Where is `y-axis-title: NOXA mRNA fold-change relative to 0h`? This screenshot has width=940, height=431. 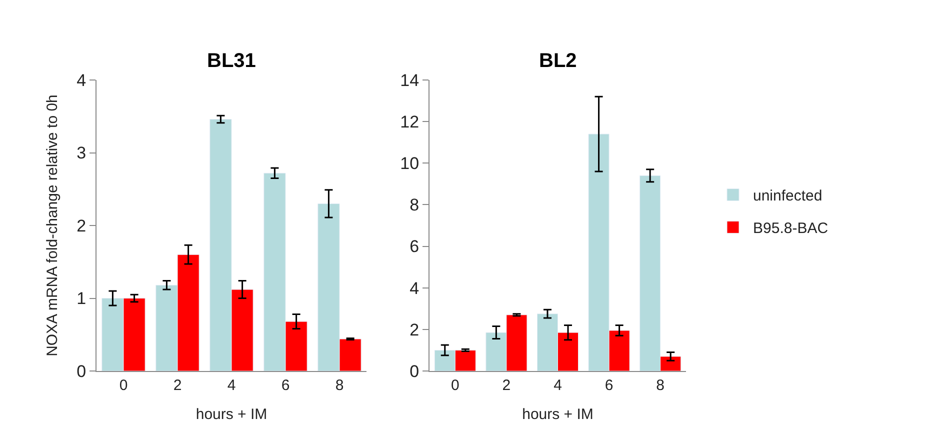
y-axis-title: NOXA mRNA fold-change relative to 0h is located at coordinates (52, 225).